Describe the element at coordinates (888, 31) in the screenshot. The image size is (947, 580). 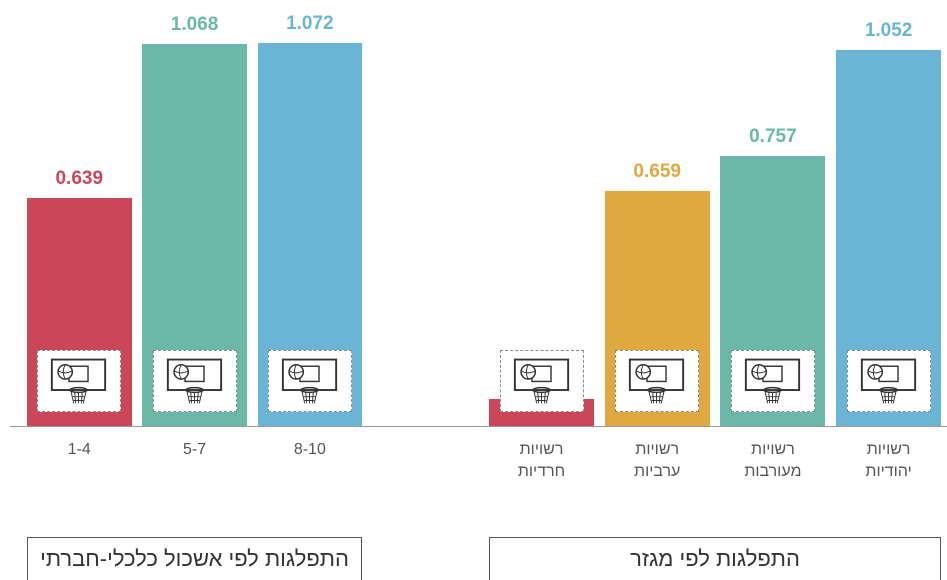
I see `data-label: 1.052` at that location.